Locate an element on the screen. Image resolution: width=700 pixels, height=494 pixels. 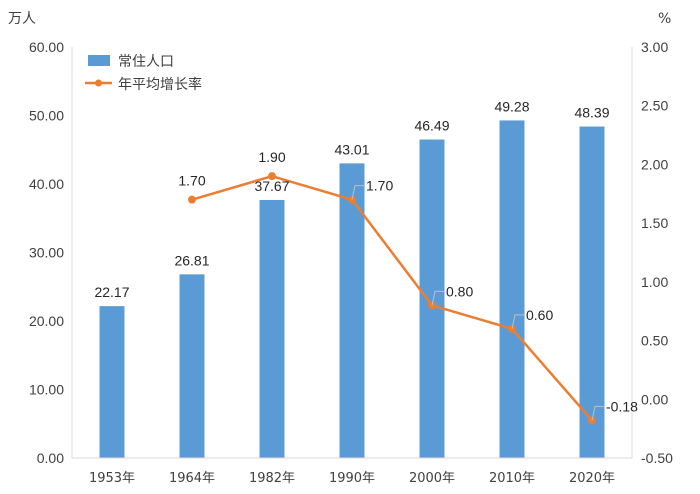
bar-data-label: 49.28 is located at coordinates (511, 106).